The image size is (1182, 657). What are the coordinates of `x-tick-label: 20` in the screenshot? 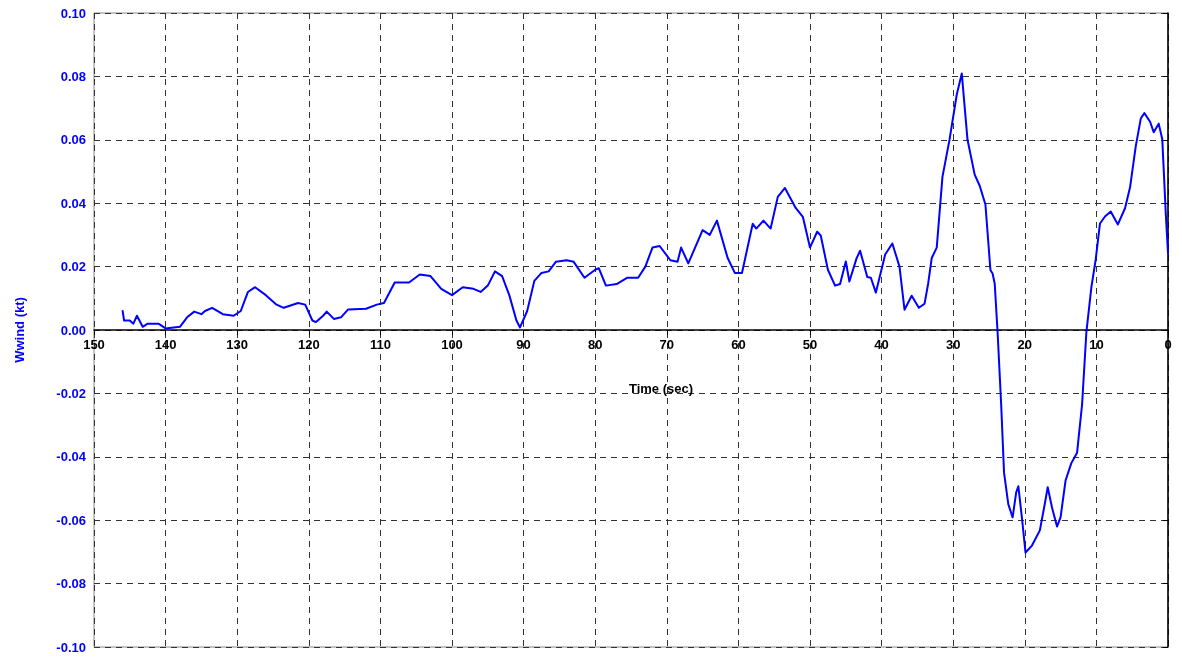 It's located at (1025, 344).